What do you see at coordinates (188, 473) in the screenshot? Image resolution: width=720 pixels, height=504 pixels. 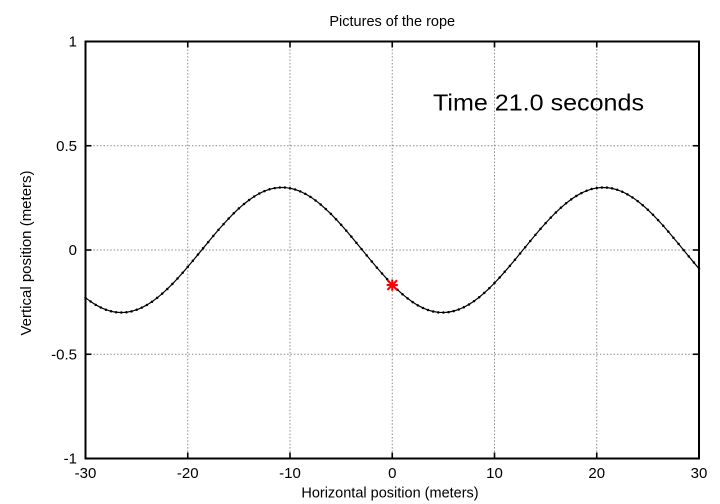 I see `svg-text: -20` at bounding box center [188, 473].